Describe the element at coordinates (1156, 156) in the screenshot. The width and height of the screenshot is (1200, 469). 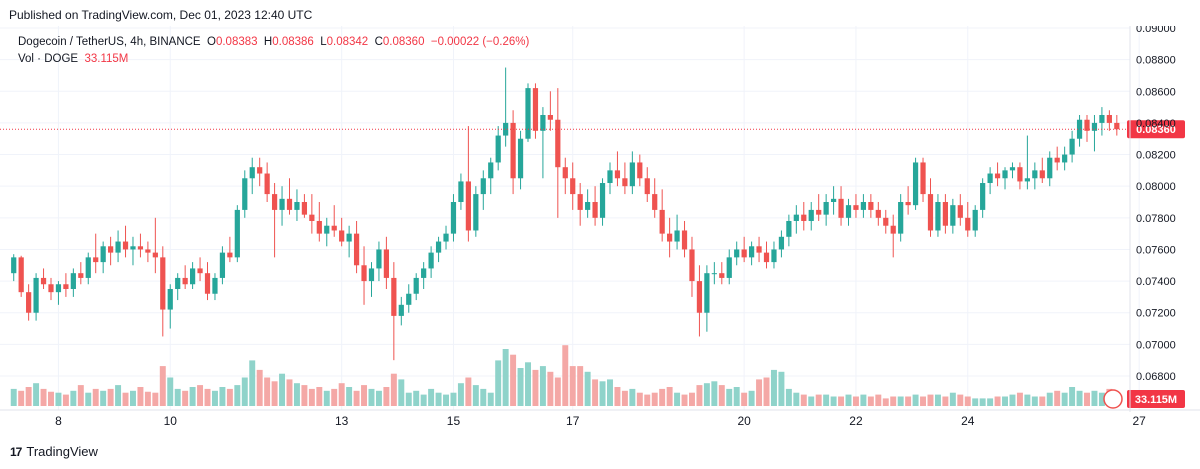
I see `price-tick-label: 0.08200` at that location.